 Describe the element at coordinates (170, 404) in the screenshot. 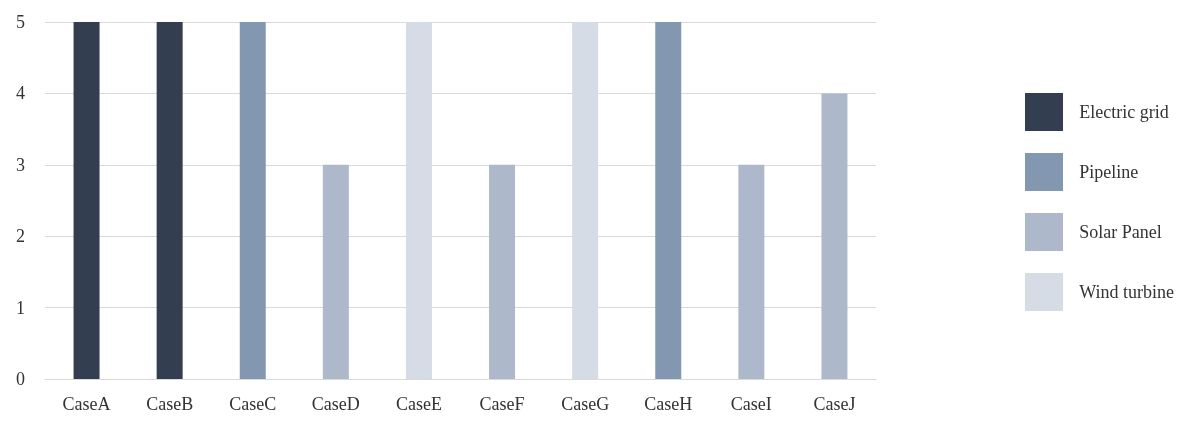

I see `x-tick-label: CaseB` at that location.